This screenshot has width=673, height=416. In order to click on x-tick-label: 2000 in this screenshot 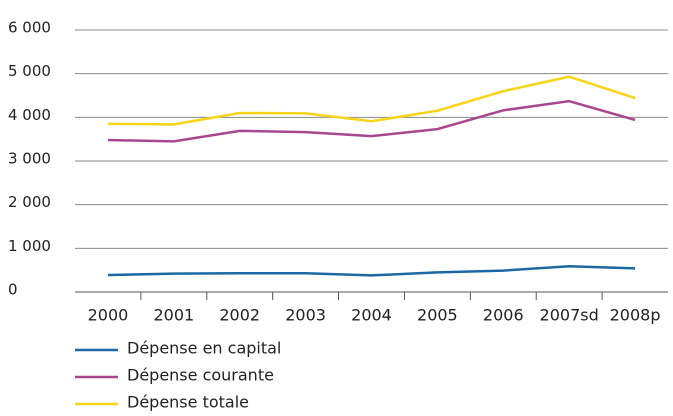, I will do `click(108, 315)`.